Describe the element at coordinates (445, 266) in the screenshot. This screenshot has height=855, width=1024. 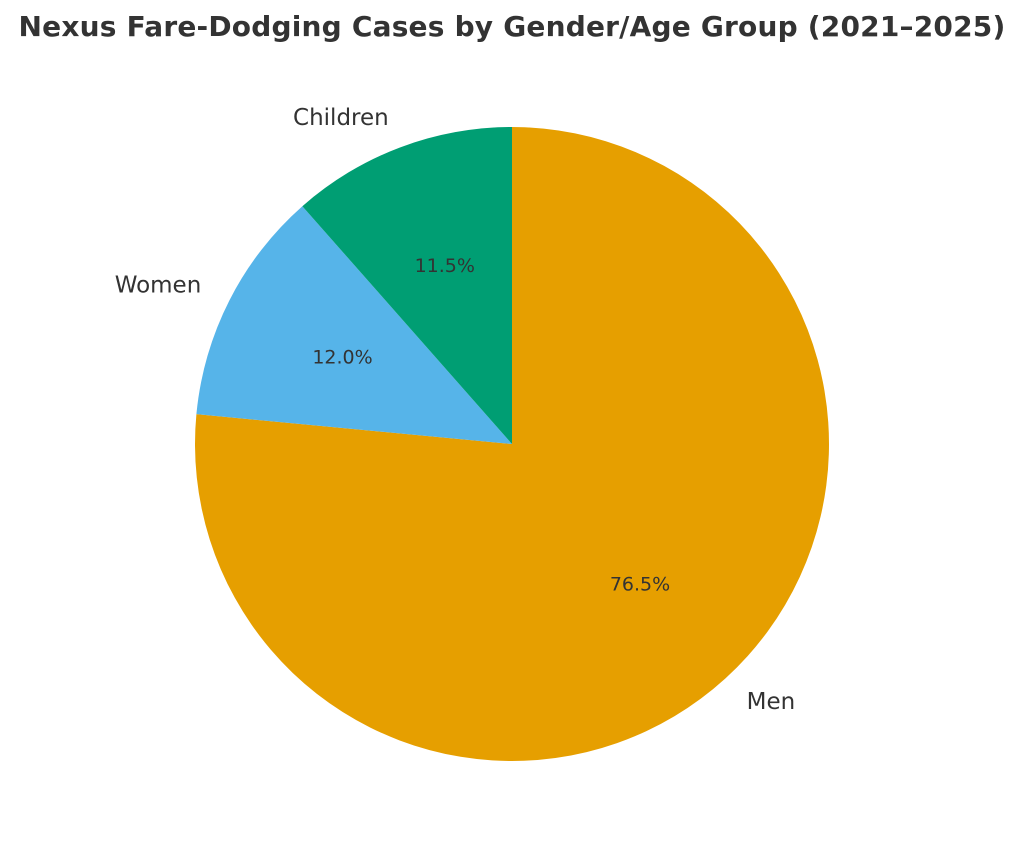
I see `slice-percent-children: 11.5%` at that location.